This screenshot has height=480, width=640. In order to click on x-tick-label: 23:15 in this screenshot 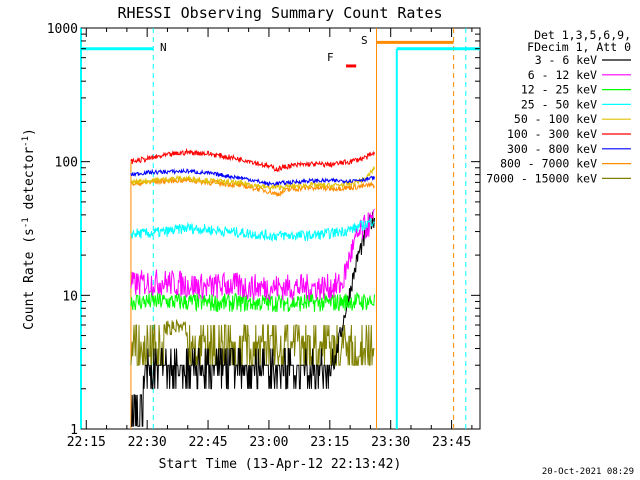, I will do `click(329, 442)`.